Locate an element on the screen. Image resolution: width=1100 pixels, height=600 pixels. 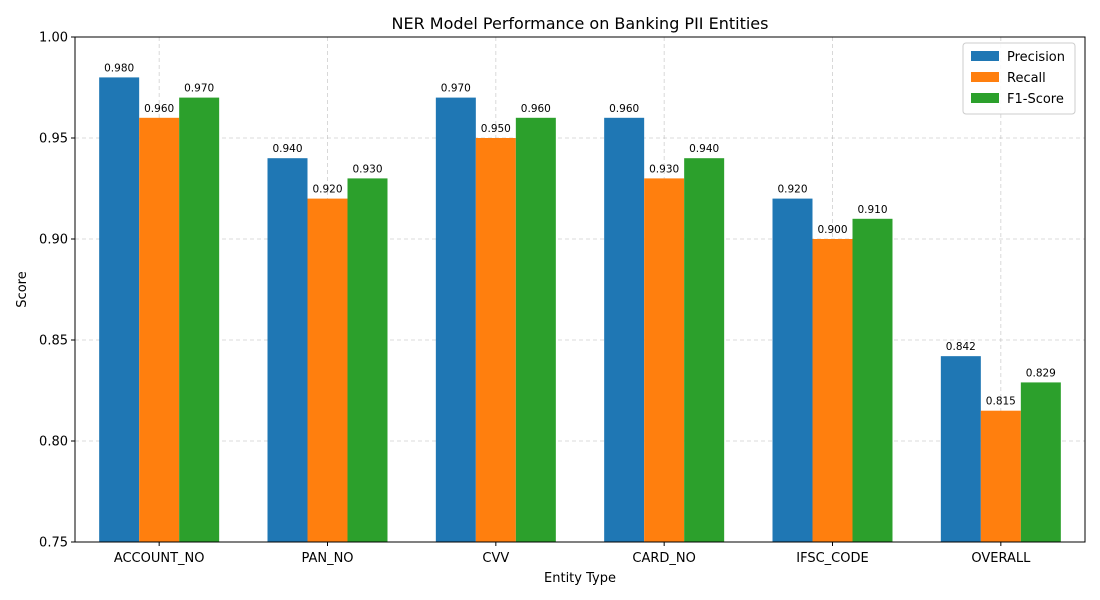
y-axis-ticks: 0.75 0.80 0.85 0.90 0.95 1.00 is located at coordinates (57, 291).